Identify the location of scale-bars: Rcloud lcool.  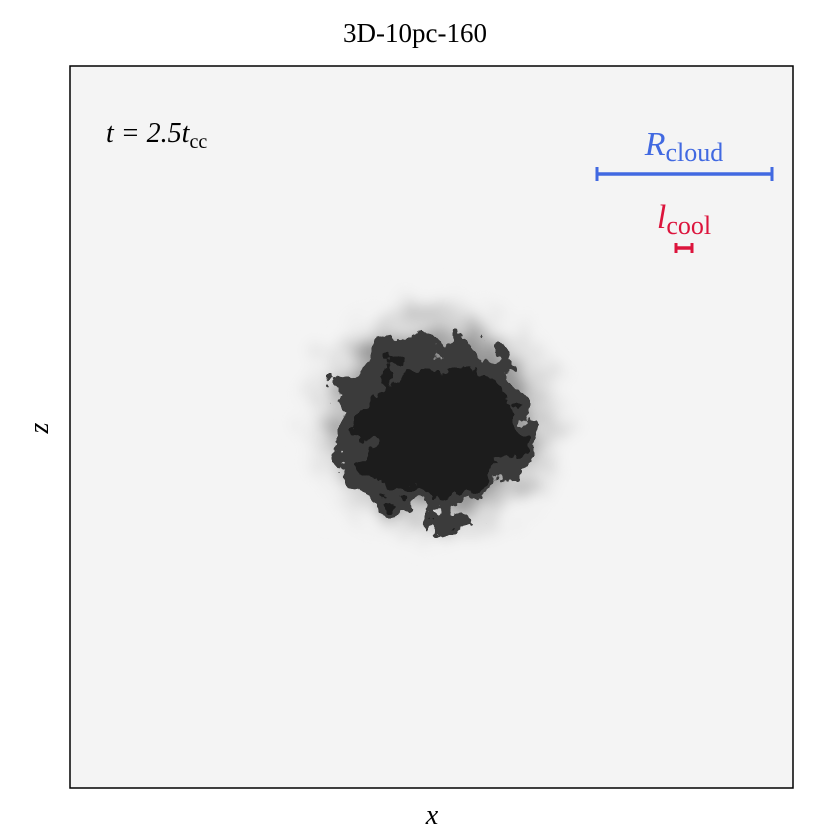
(684, 189).